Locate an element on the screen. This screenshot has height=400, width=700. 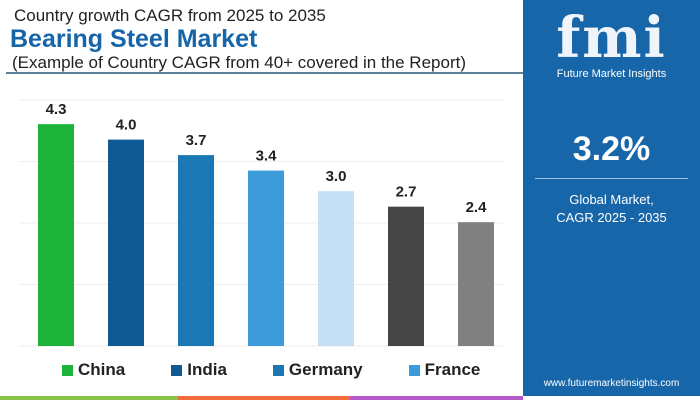
chart-title: Bearing Steel Market is located at coordinates (134, 39).